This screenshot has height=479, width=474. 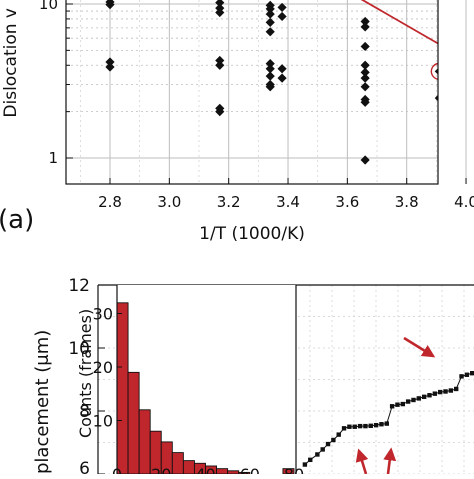 I want to click on red-arrow-middle, so click(x=390, y=460).